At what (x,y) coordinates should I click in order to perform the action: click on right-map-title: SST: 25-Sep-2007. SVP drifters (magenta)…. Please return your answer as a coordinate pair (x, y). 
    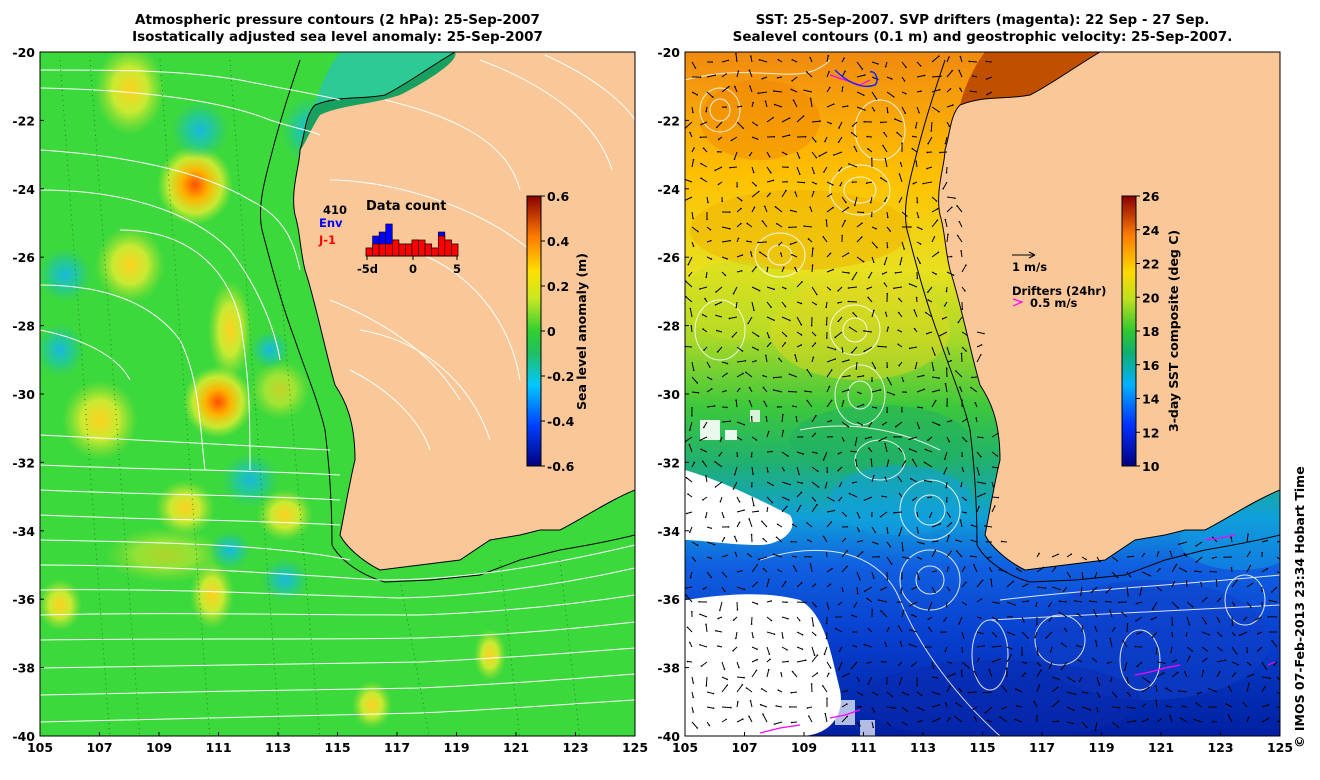
    Looking at the image, I should click on (982, 29).